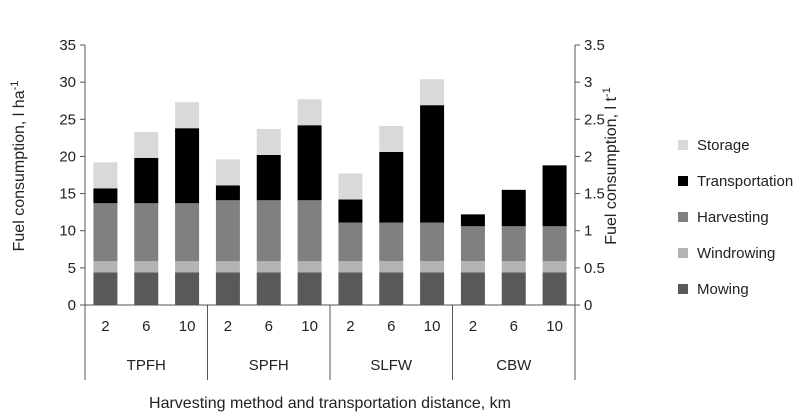 The width and height of the screenshot is (809, 416). What do you see at coordinates (18, 166) in the screenshot?
I see `y-axis-left-title: Fuel consumption, l ha-1` at bounding box center [18, 166].